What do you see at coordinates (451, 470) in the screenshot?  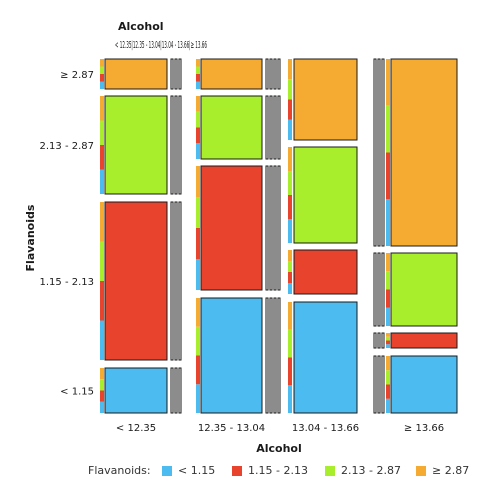 I see `legend-item-label: ≥ 2.87` at bounding box center [451, 470].